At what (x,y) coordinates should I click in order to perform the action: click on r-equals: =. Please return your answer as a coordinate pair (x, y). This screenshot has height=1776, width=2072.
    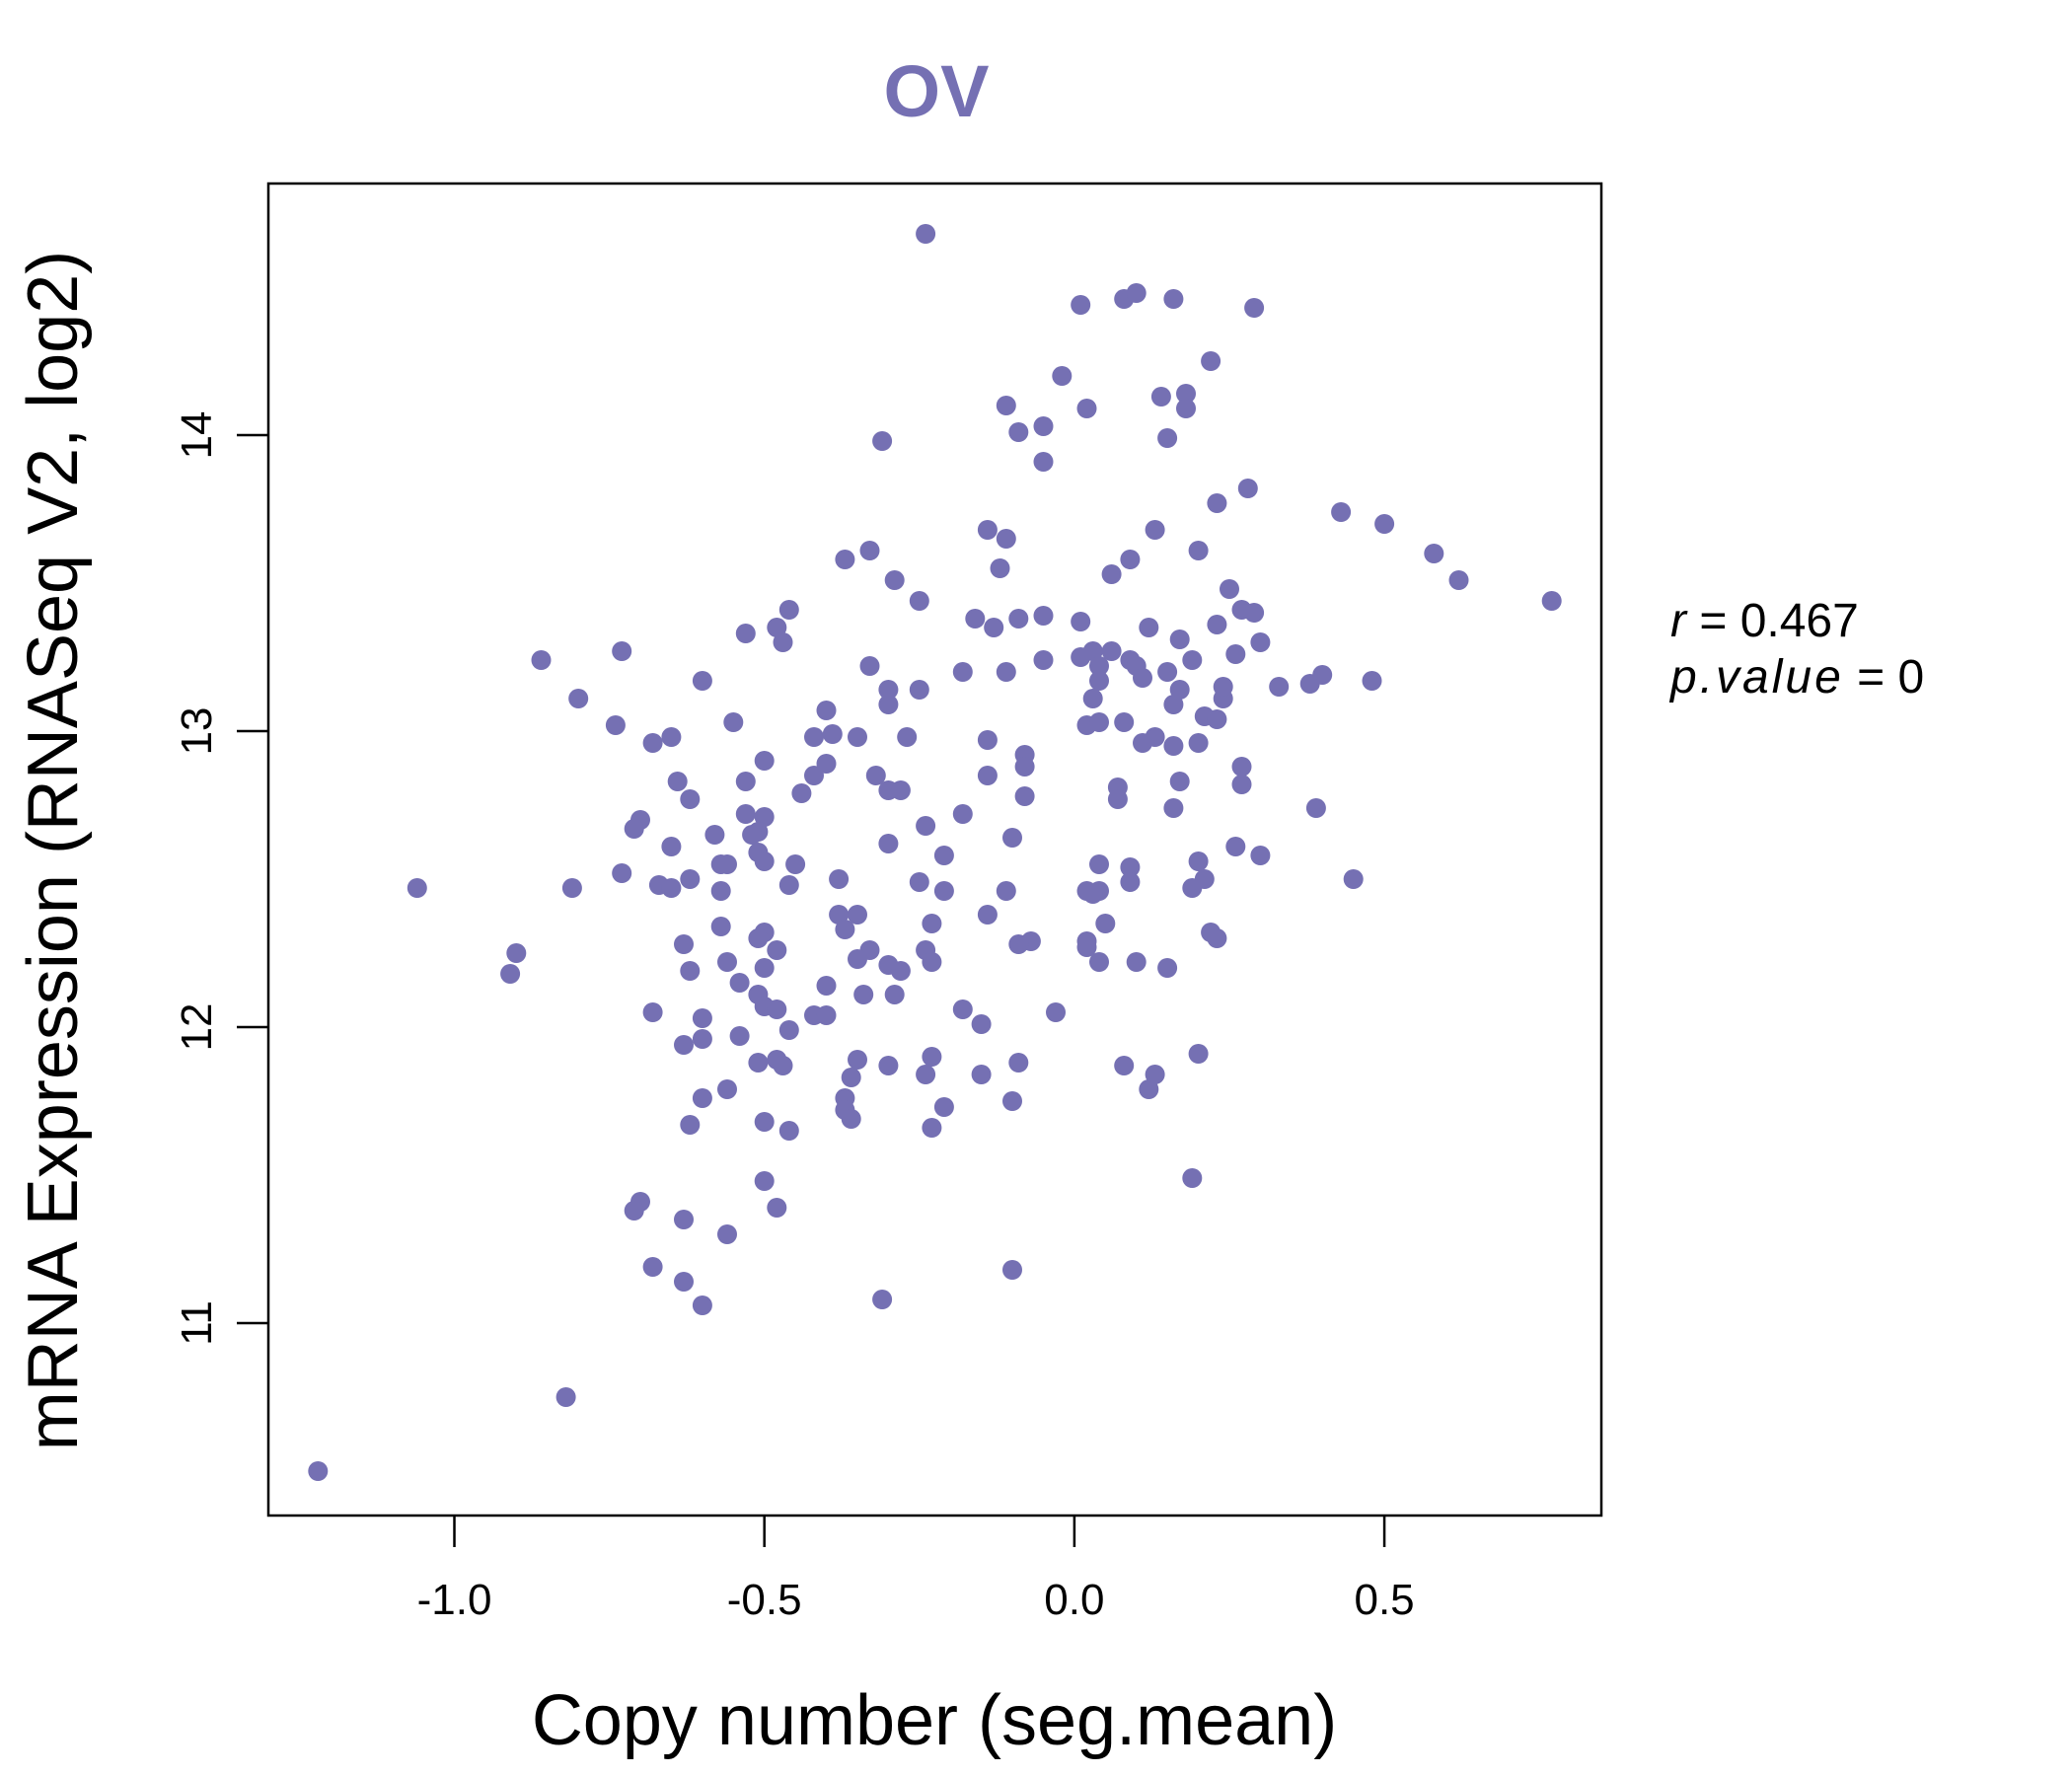
    Looking at the image, I should click on (1713, 621).